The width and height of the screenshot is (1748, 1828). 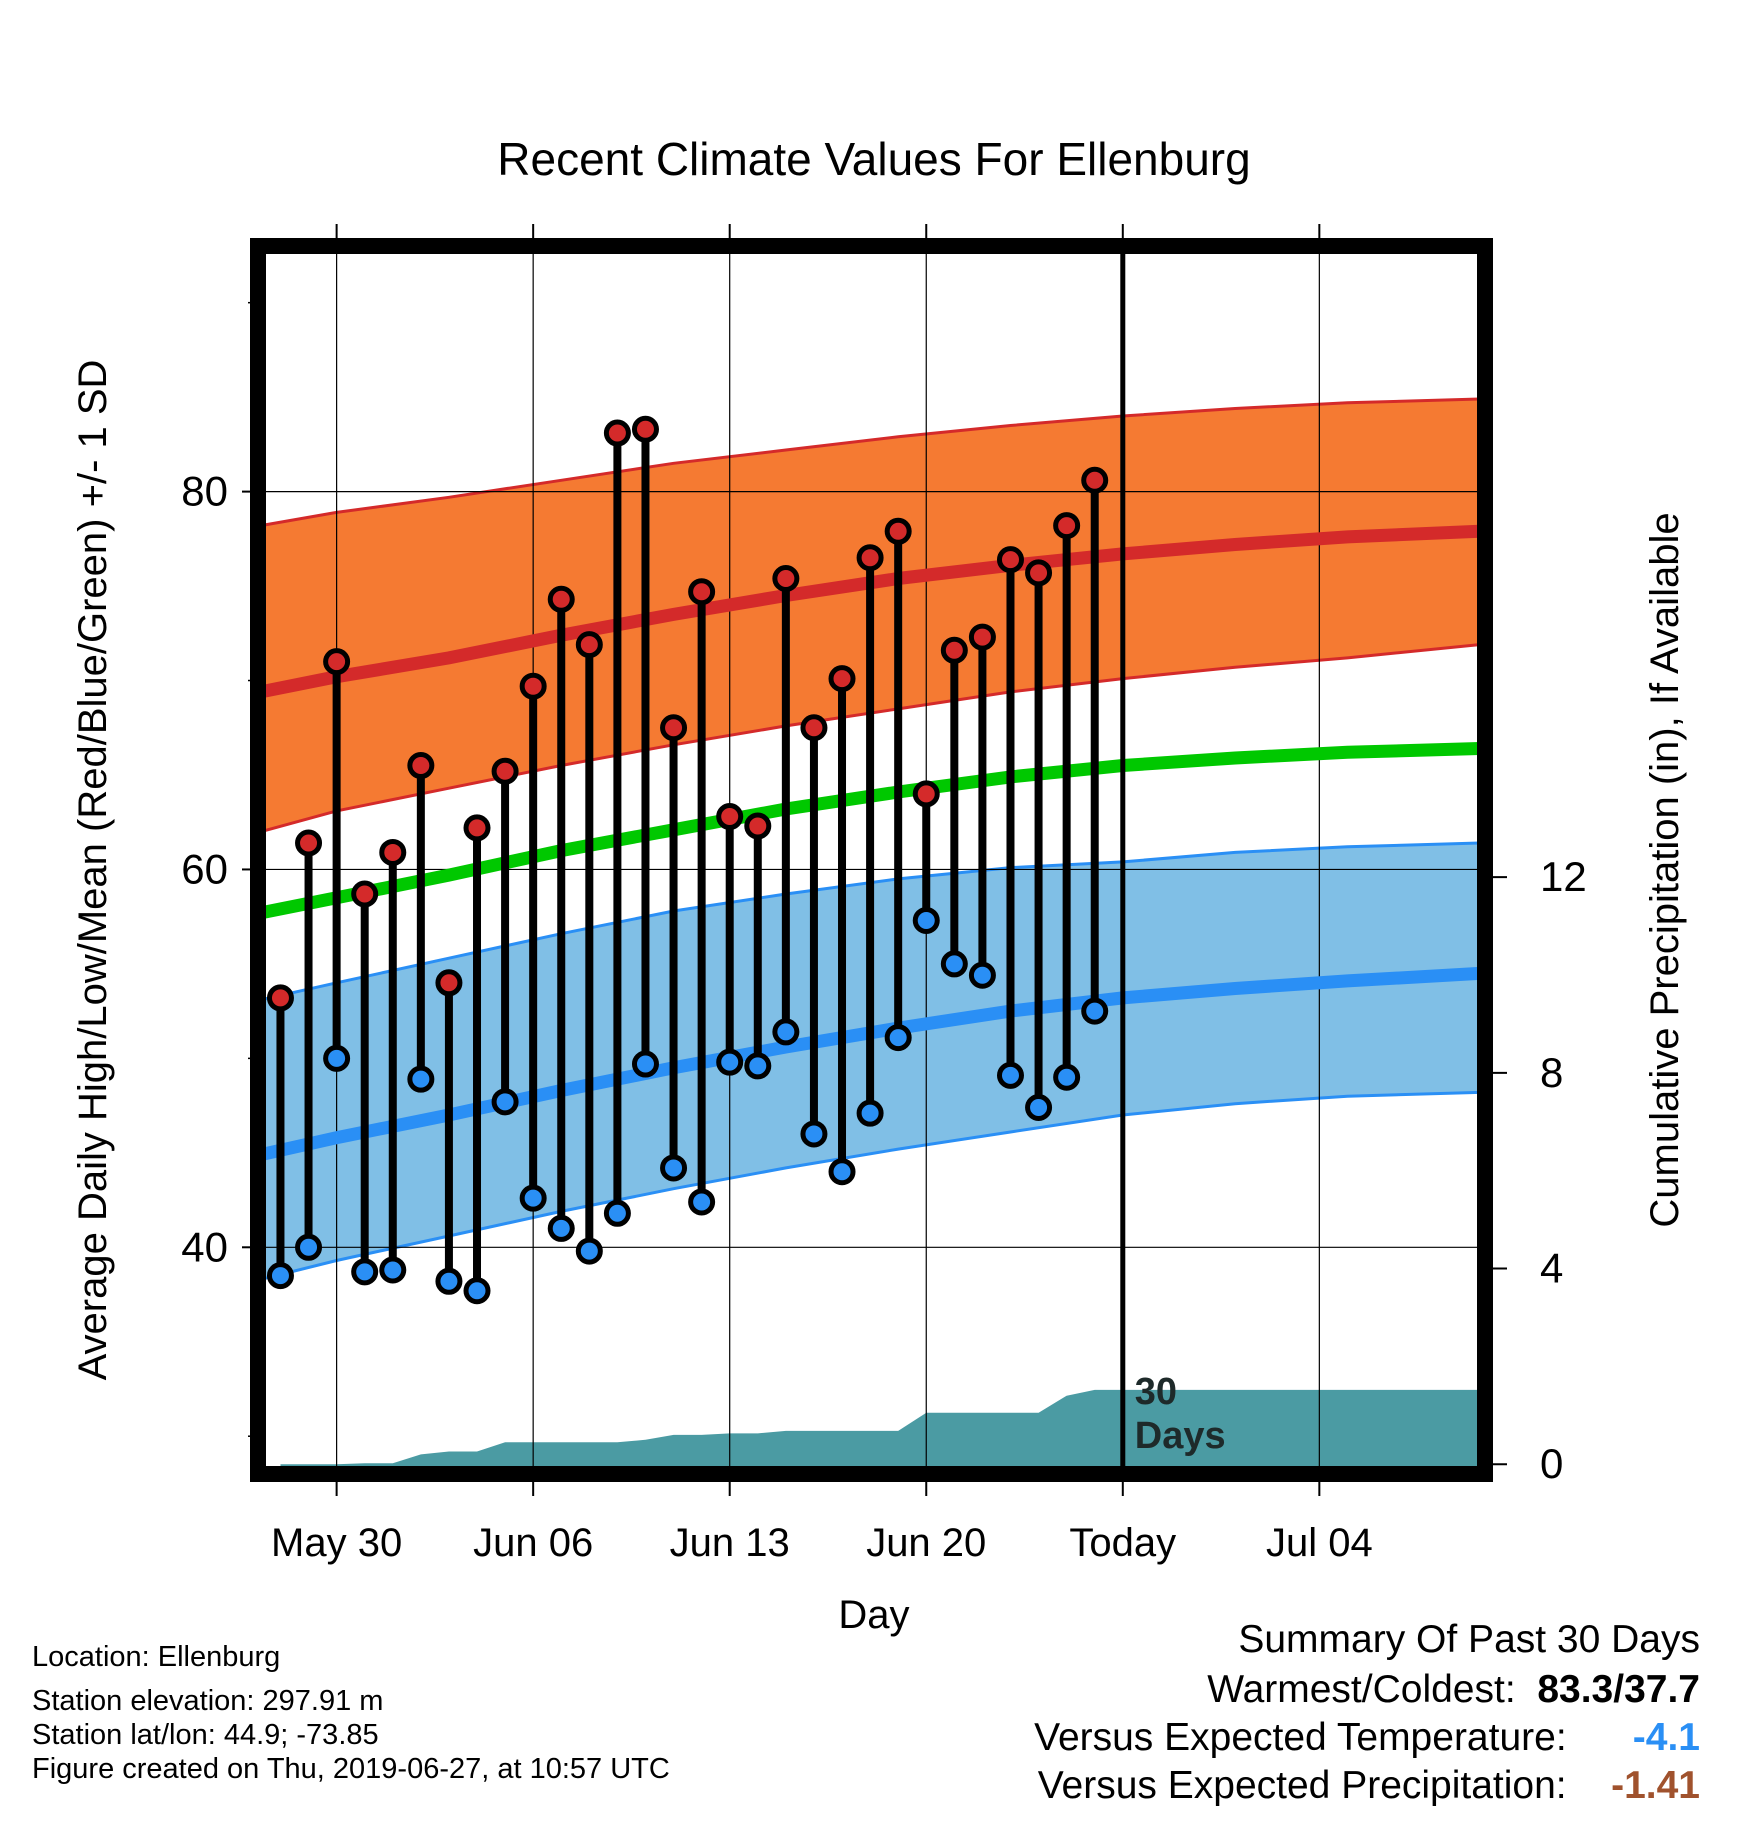 I want to click on latlon-text: Station lat/lon: 44.9; -73.85, so click(x=205, y=1735).